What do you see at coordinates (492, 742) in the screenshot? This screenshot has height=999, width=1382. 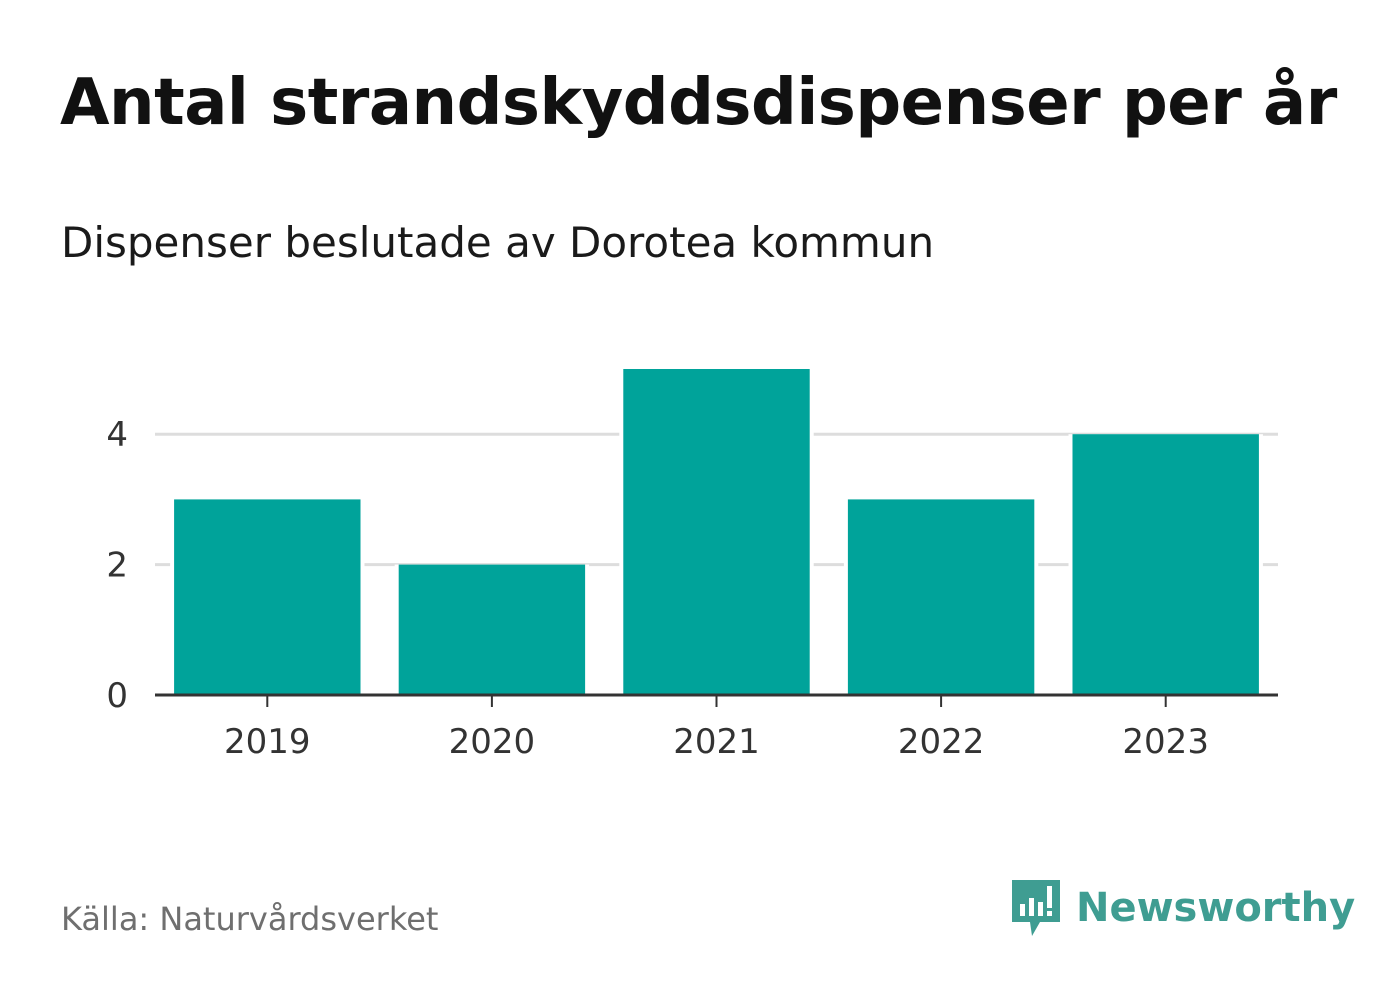 I see `x-tick-label: 2020` at bounding box center [492, 742].